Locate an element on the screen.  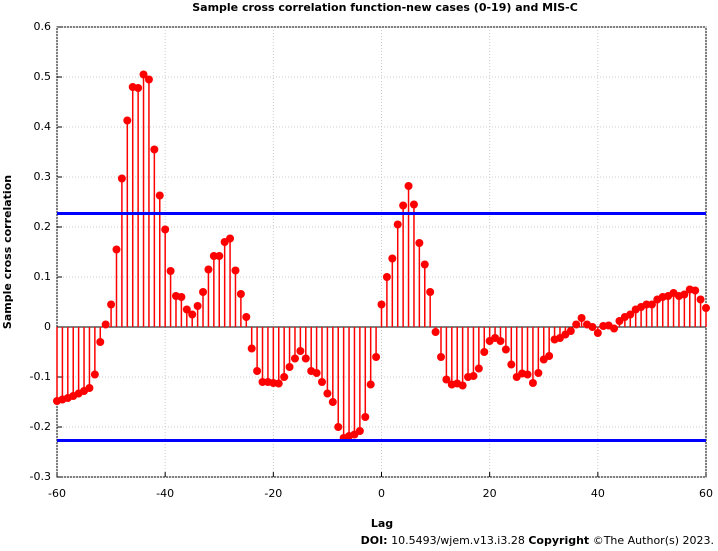
x-tick-label: 40 is located at coordinates (598, 493).